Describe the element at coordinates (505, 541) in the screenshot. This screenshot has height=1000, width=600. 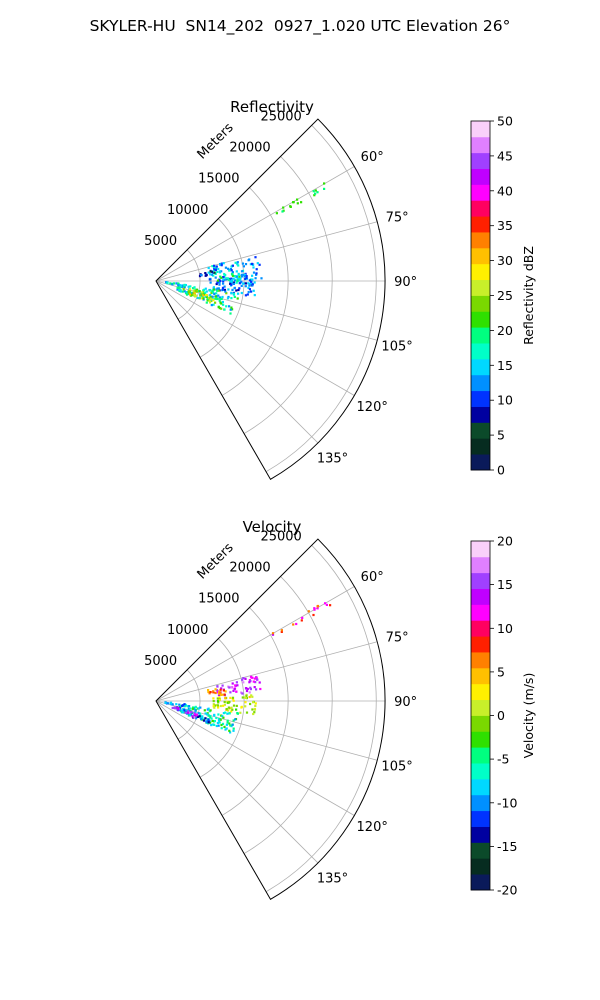
I see `colorbar-tick-label: 20` at that location.